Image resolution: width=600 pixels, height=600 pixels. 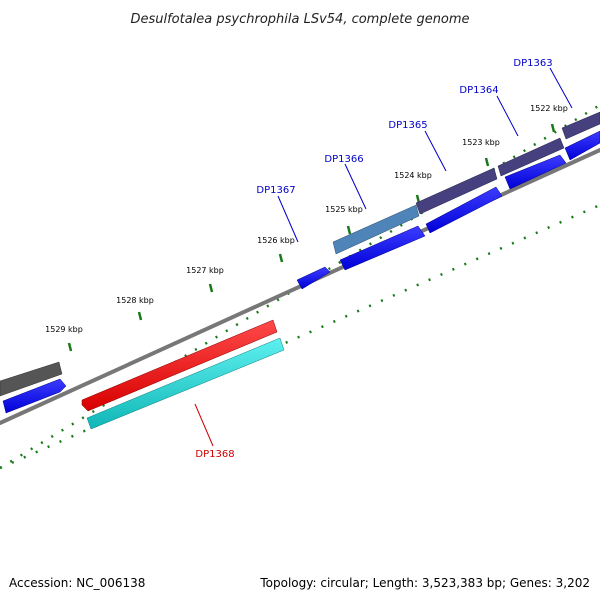 What do you see at coordinates (407, 125) in the screenshot?
I see `gene-label-dp1365: DP1365` at bounding box center [407, 125].